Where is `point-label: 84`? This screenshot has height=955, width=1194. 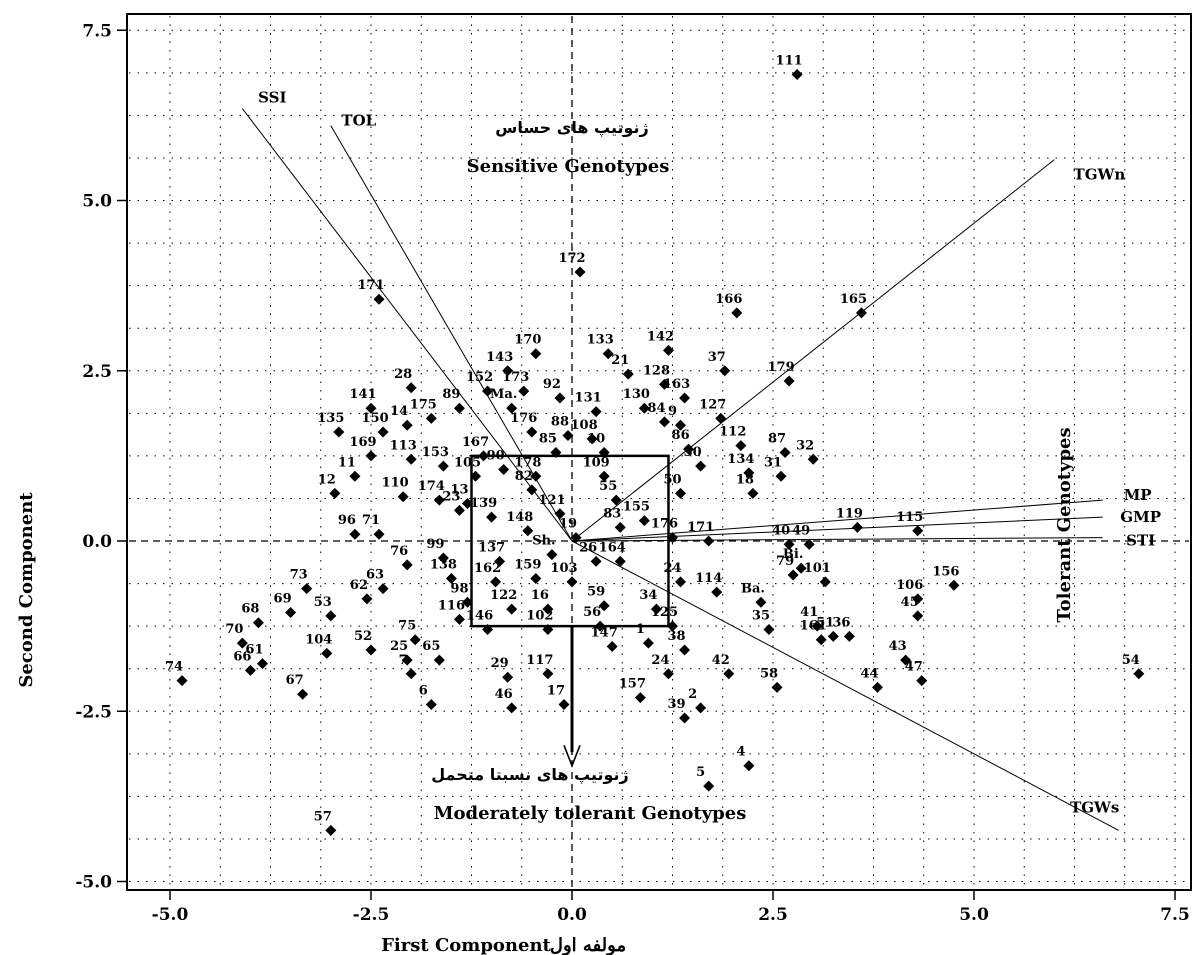 point-label: 84 is located at coordinates (656, 408).